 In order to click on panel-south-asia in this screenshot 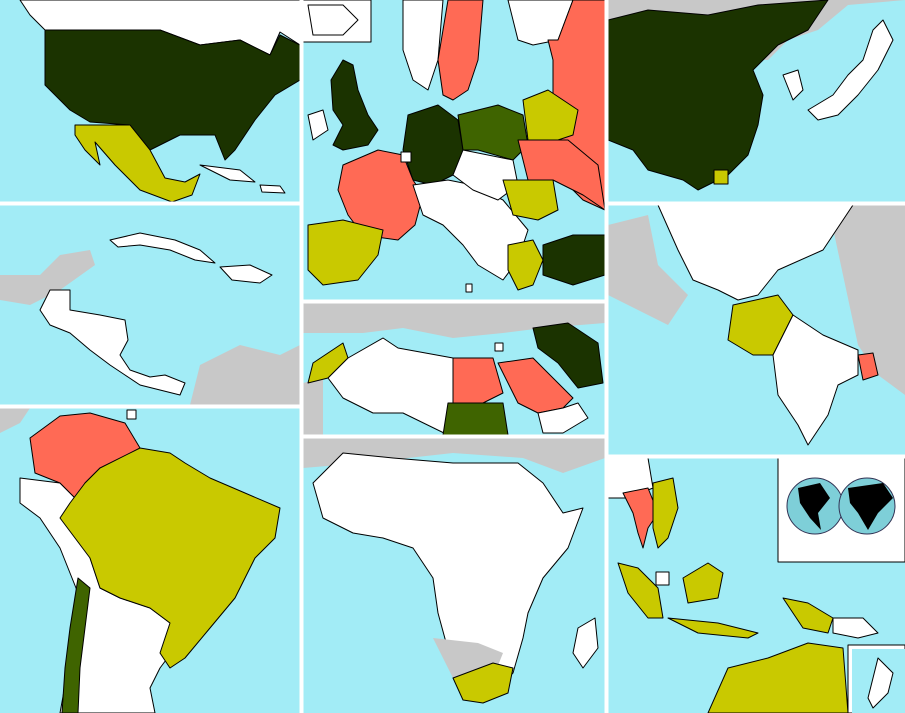, I will do `click(756, 330)`.